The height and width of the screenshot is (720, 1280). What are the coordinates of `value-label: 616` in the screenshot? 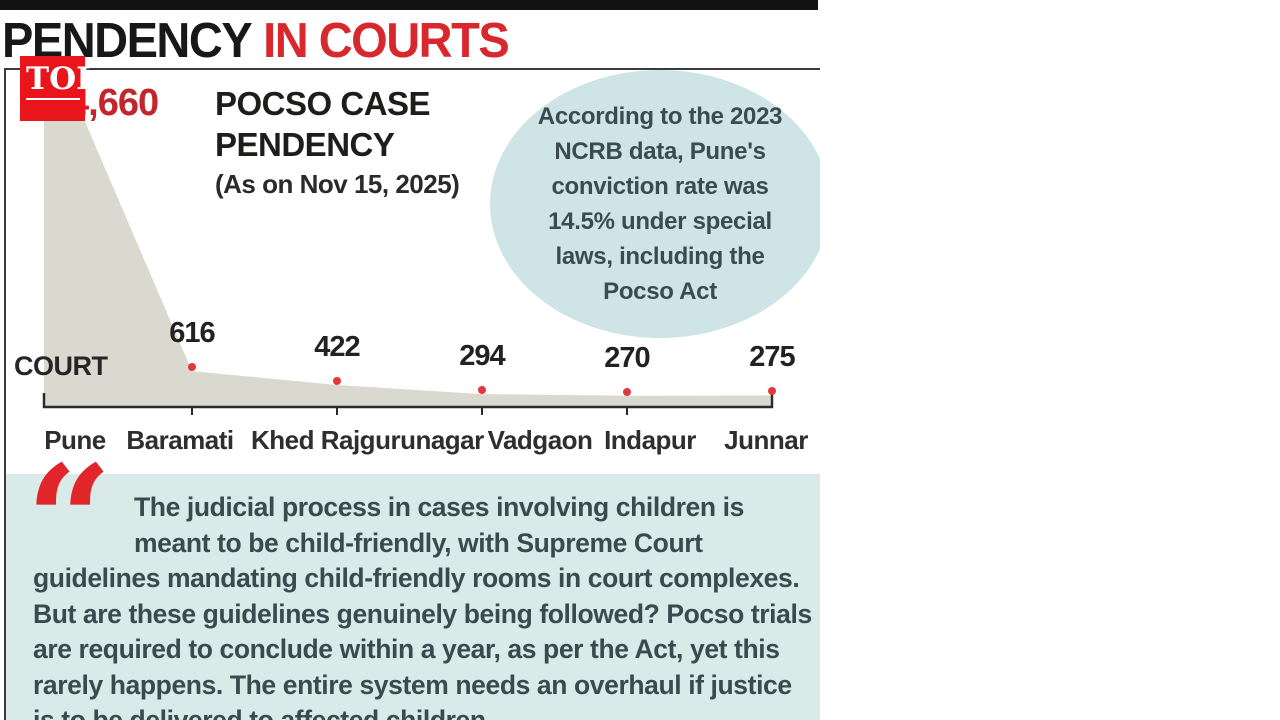 It's located at (192, 333).